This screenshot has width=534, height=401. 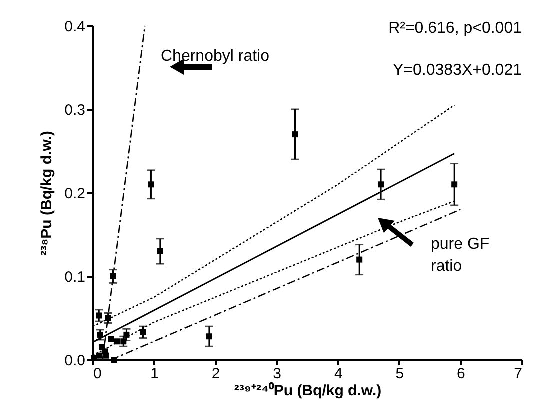 What do you see at coordinates (98, 374) in the screenshot?
I see `x-tick-label: 0` at bounding box center [98, 374].